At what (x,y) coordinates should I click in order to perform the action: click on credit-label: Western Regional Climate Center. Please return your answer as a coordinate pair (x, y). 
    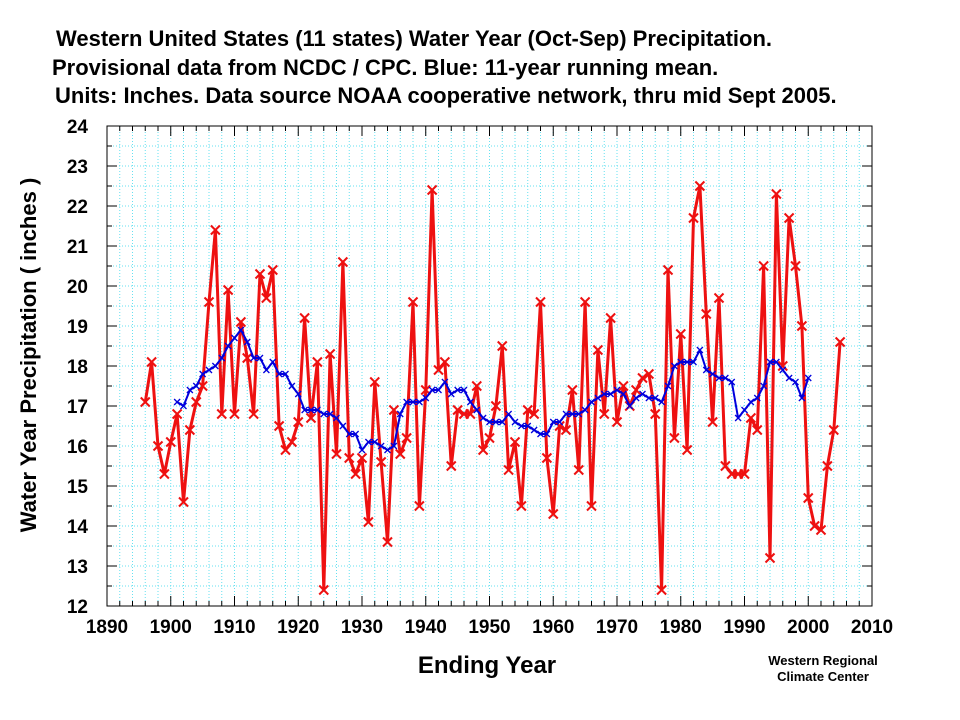
    Looking at the image, I should click on (823, 669).